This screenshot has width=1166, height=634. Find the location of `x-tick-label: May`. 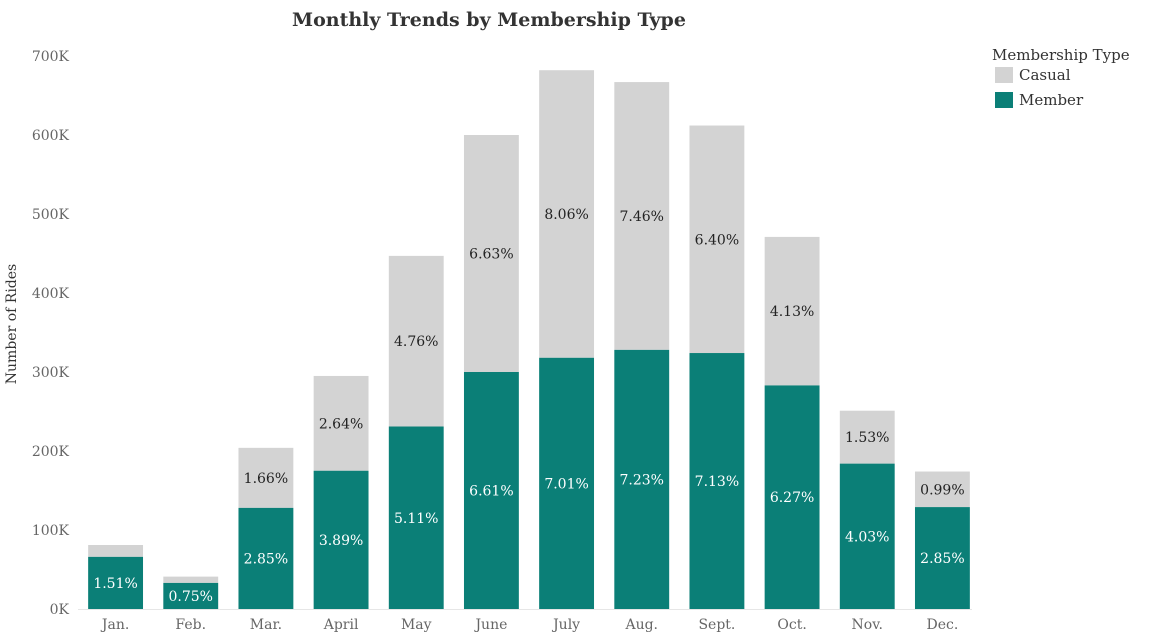

x-tick-label: May is located at coordinates (416, 625).